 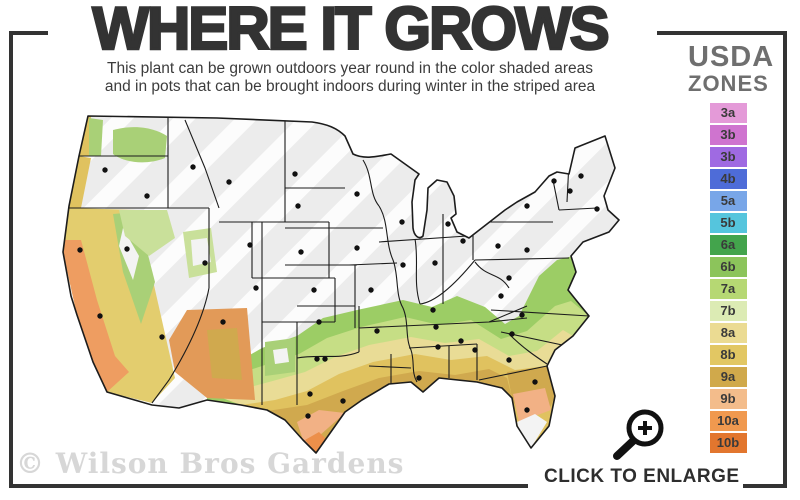 What do you see at coordinates (728, 83) in the screenshot?
I see `legend-heading-zones: ZONES` at bounding box center [728, 83].